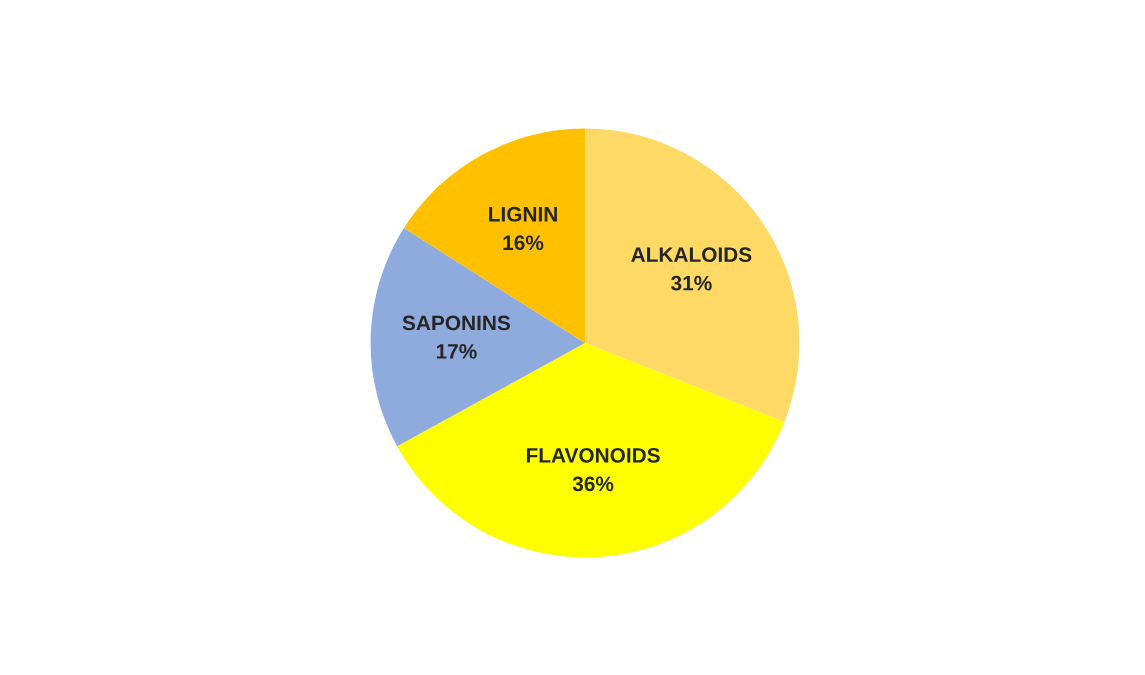 The image size is (1145, 675). I want to click on data-label: 17%, so click(456, 351).